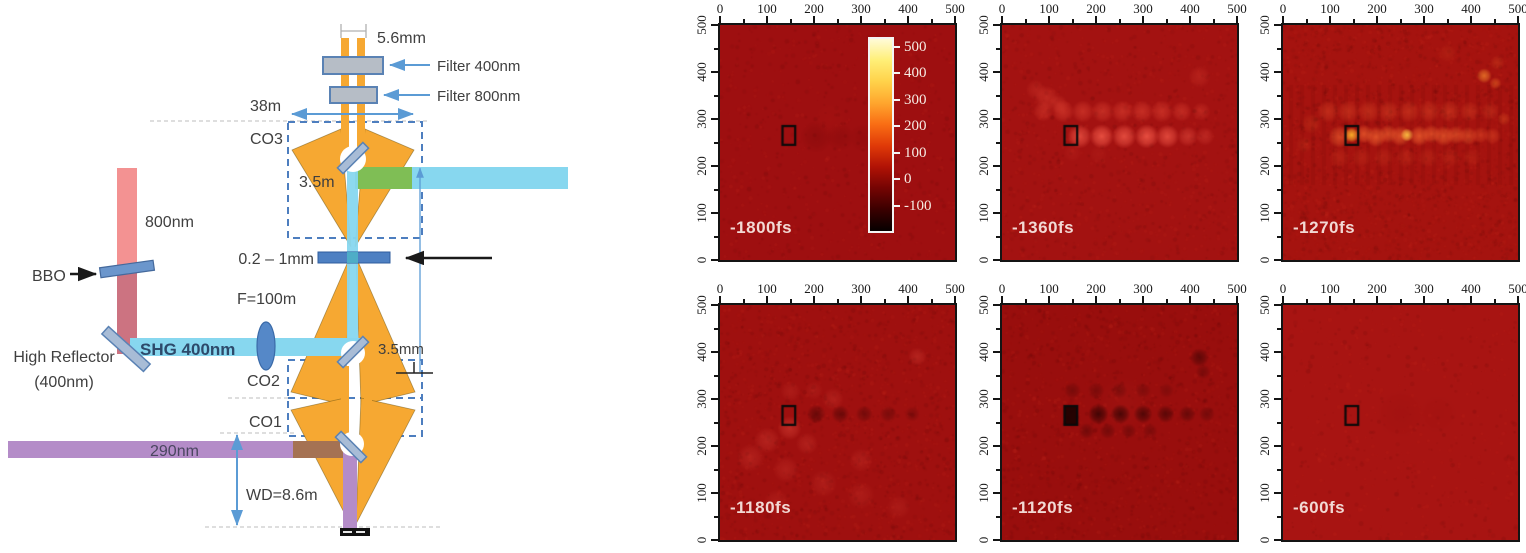 The image size is (1526, 553). I want to click on panel-time-label: -1360fs, so click(1043, 227).